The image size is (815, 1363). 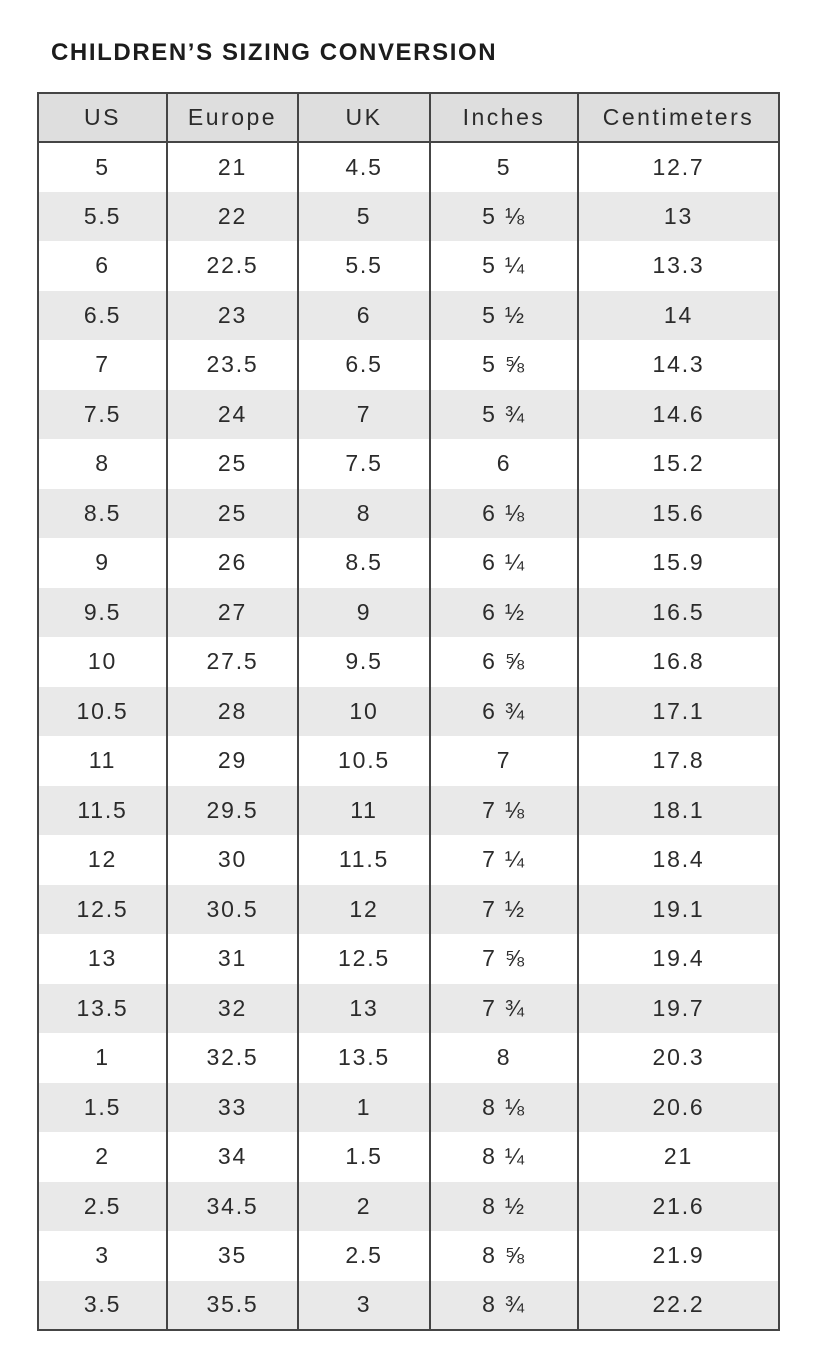 What do you see at coordinates (274, 52) in the screenshot?
I see `page-title: CHILDREN’S SIZING CONVERSION` at bounding box center [274, 52].